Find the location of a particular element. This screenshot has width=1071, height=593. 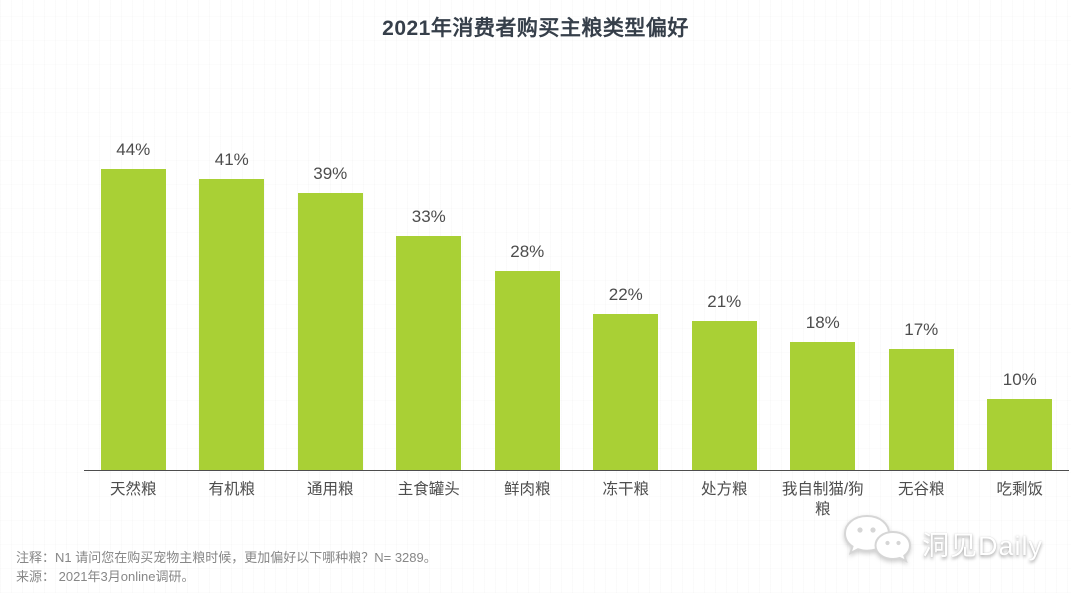

category-label: 主食罐头 is located at coordinates (428, 489).